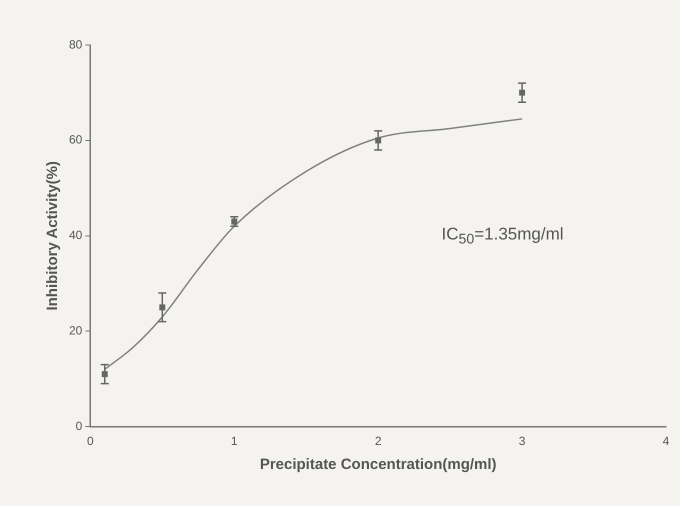 The image size is (680, 506). I want to click on y-tick-label: 80, so click(75, 44).